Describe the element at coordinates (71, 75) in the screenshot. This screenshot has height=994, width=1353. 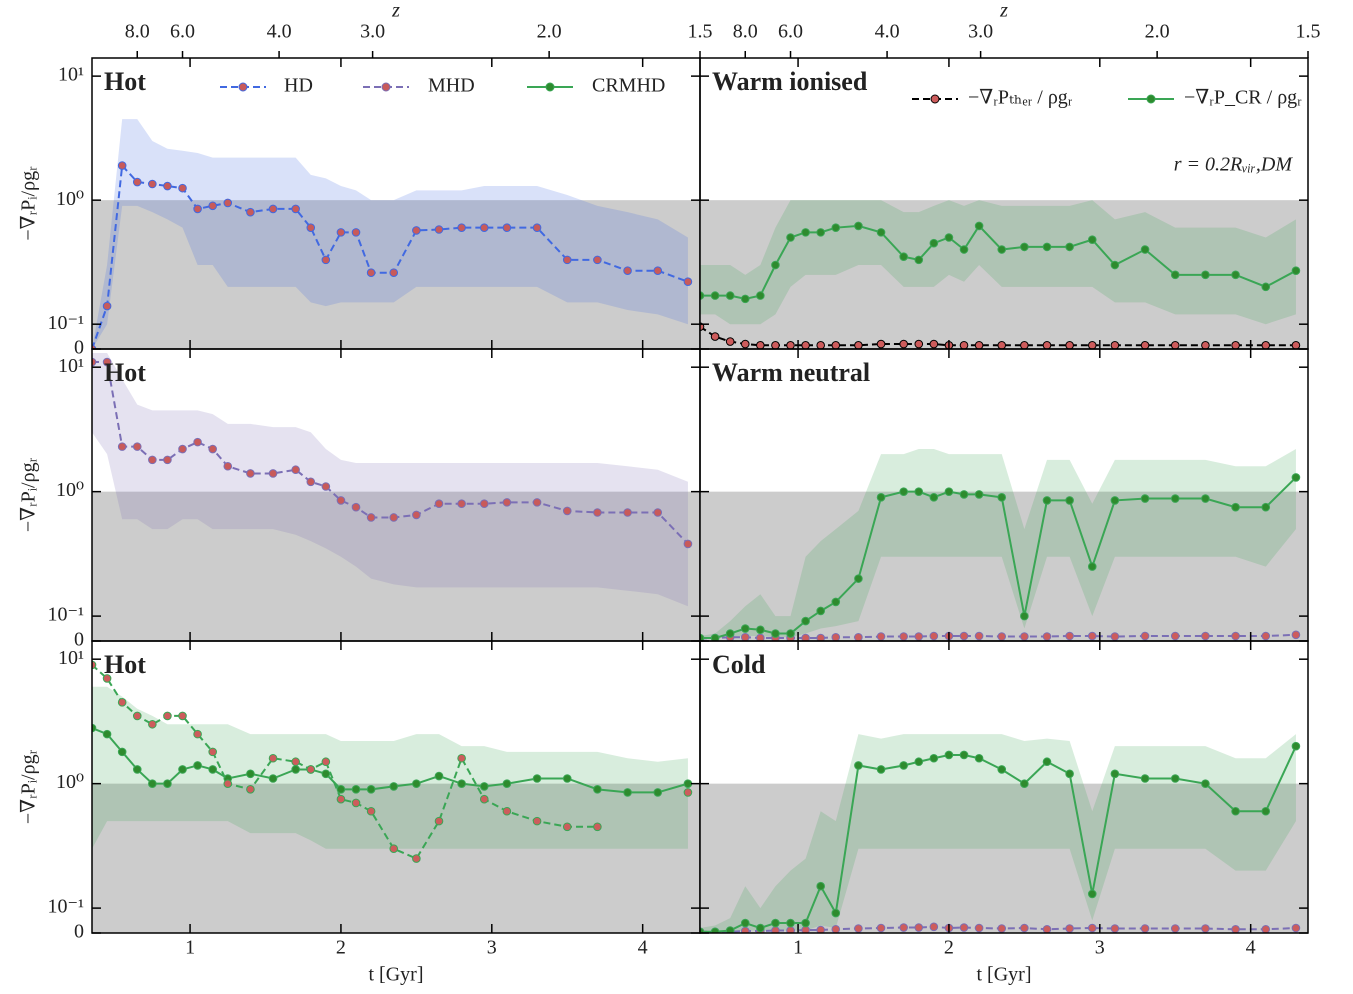
I see `y-tick-label: 10¹` at that location.